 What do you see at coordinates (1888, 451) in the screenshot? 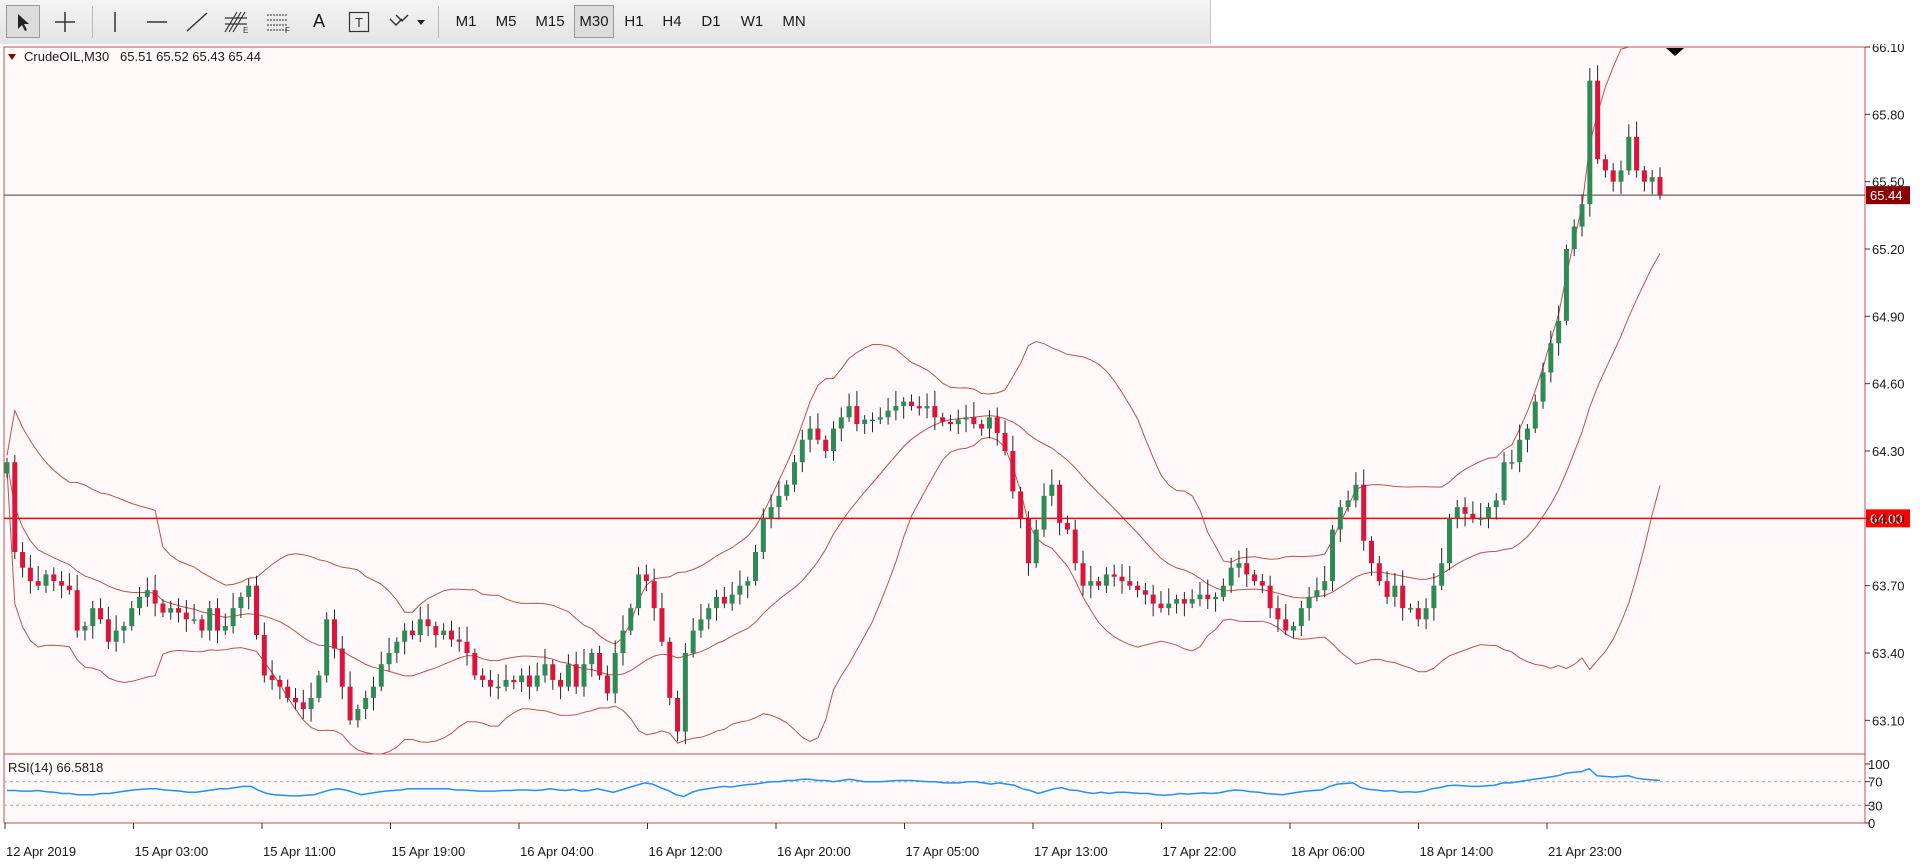
I see `y-tick-label: 64.30` at bounding box center [1888, 451].